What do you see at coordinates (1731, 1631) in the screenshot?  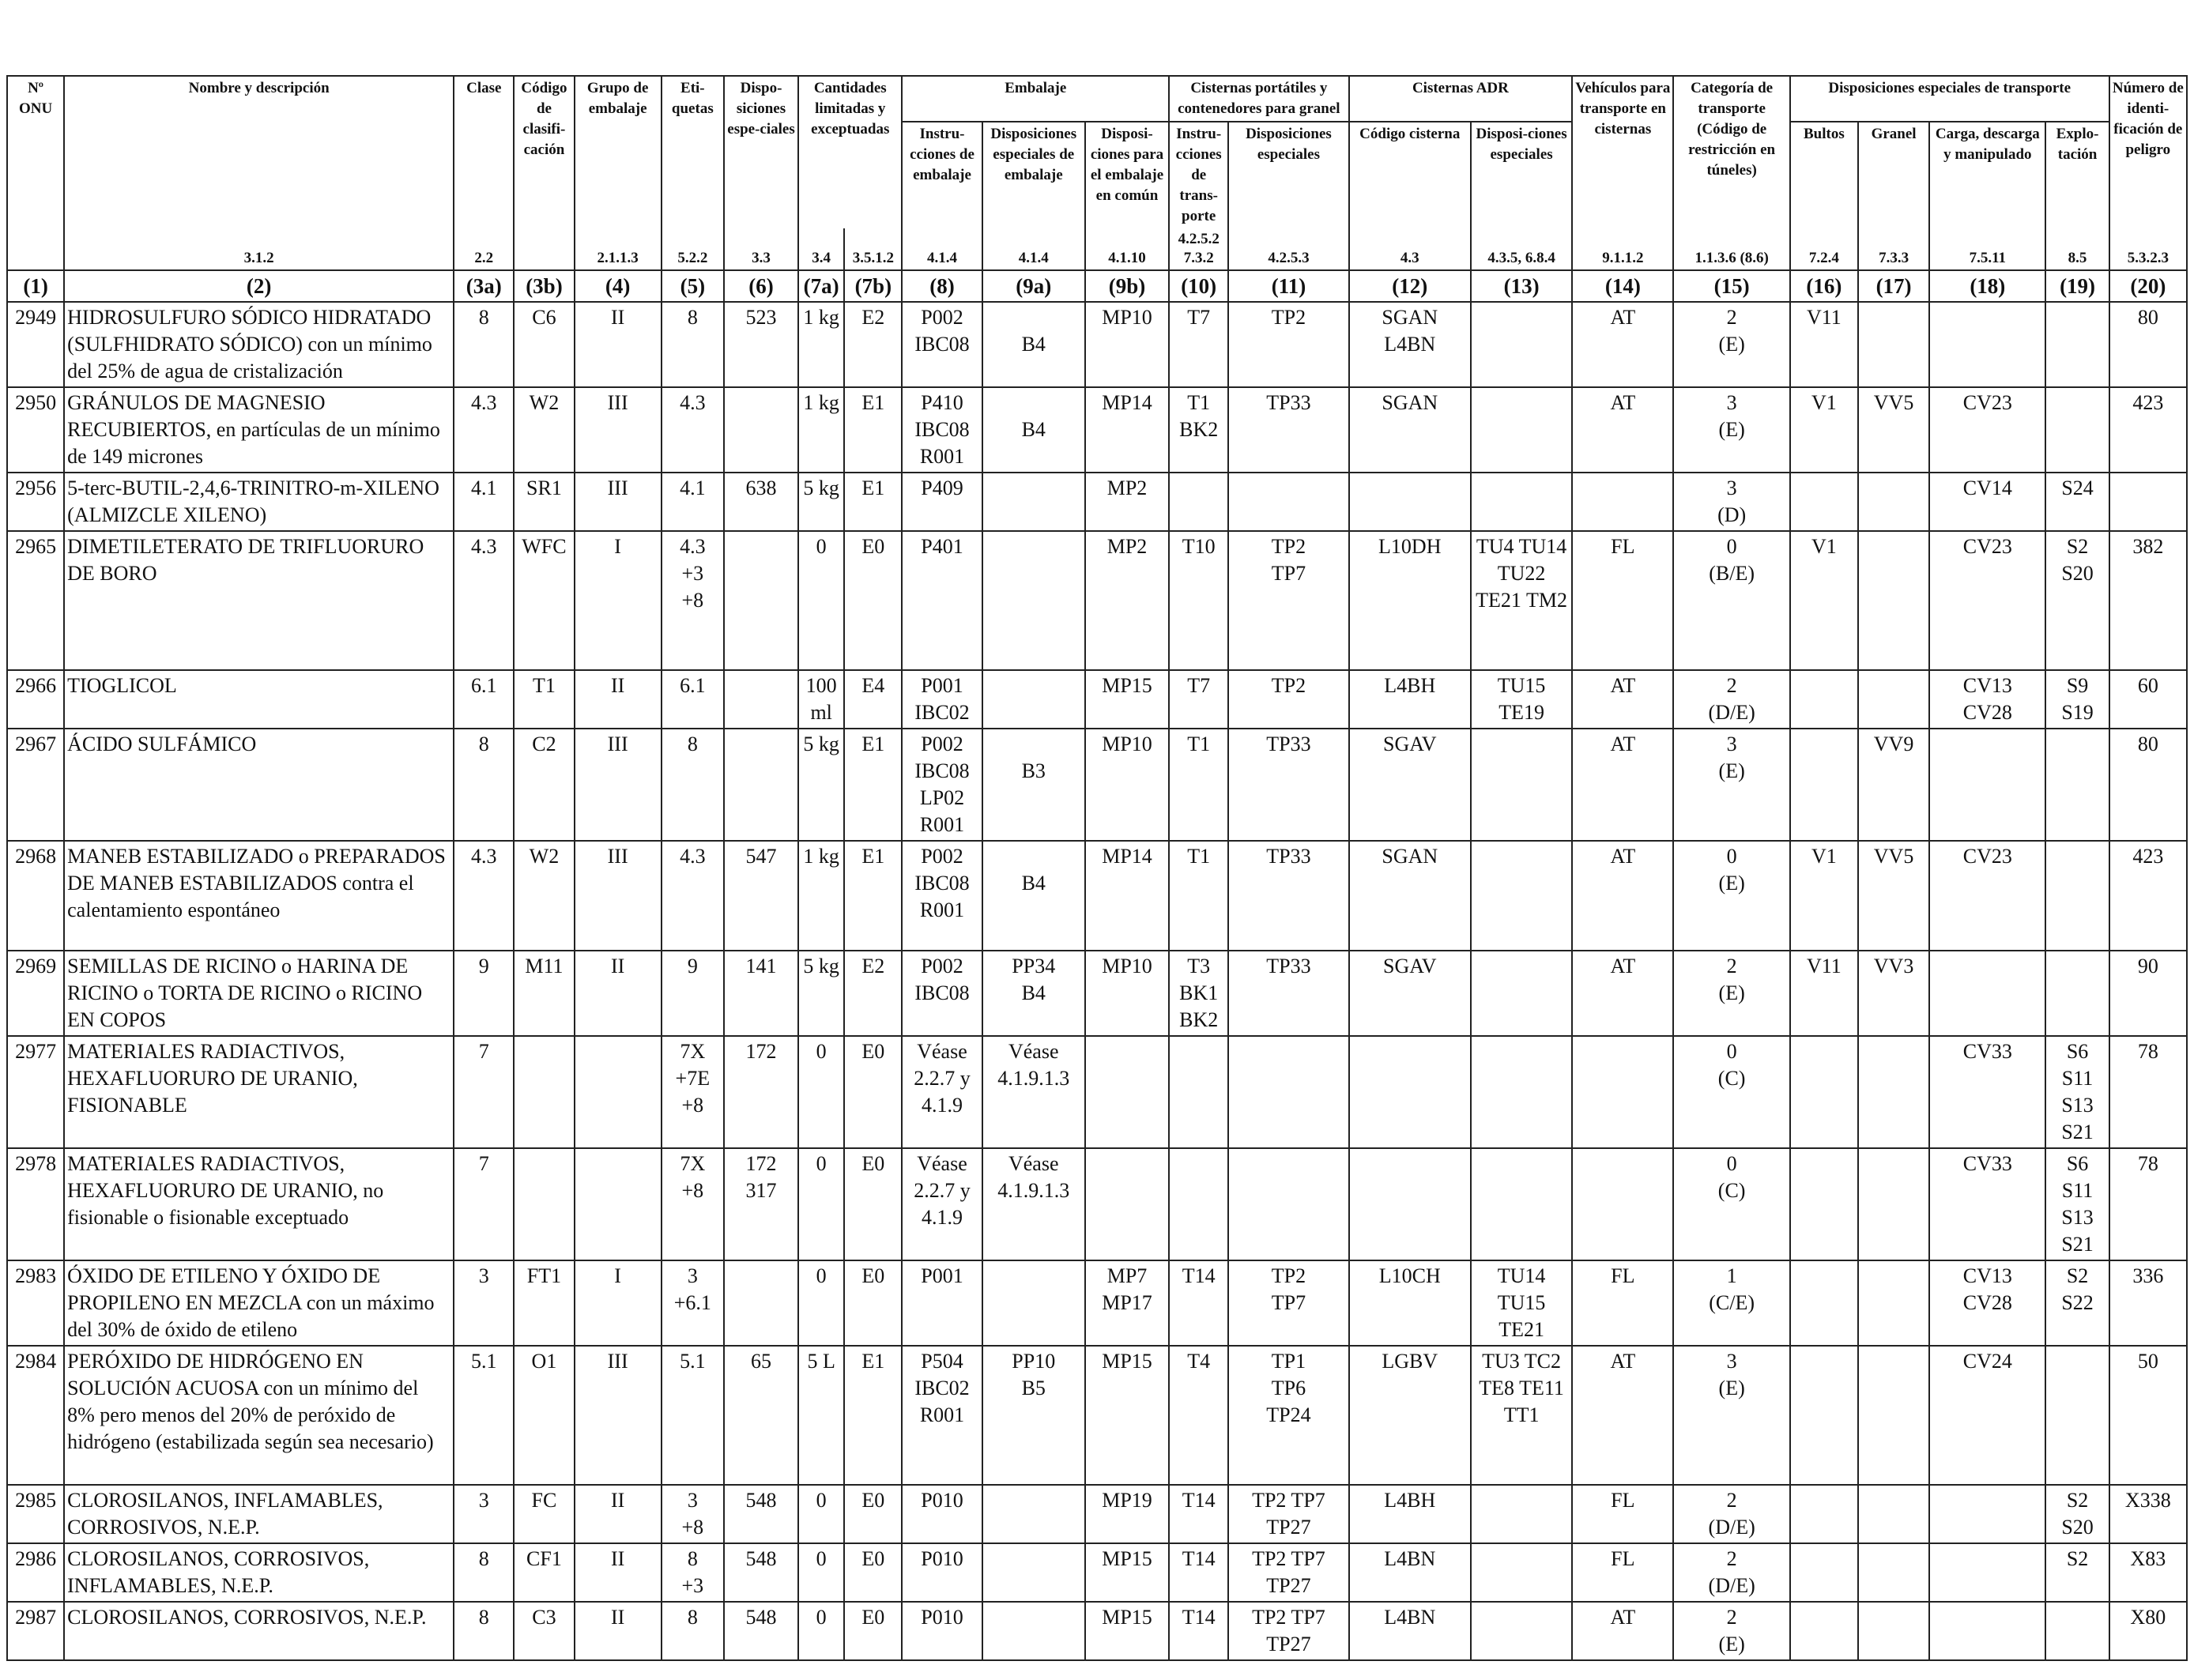 I see `table-cell: 2 (E)` at bounding box center [1731, 1631].